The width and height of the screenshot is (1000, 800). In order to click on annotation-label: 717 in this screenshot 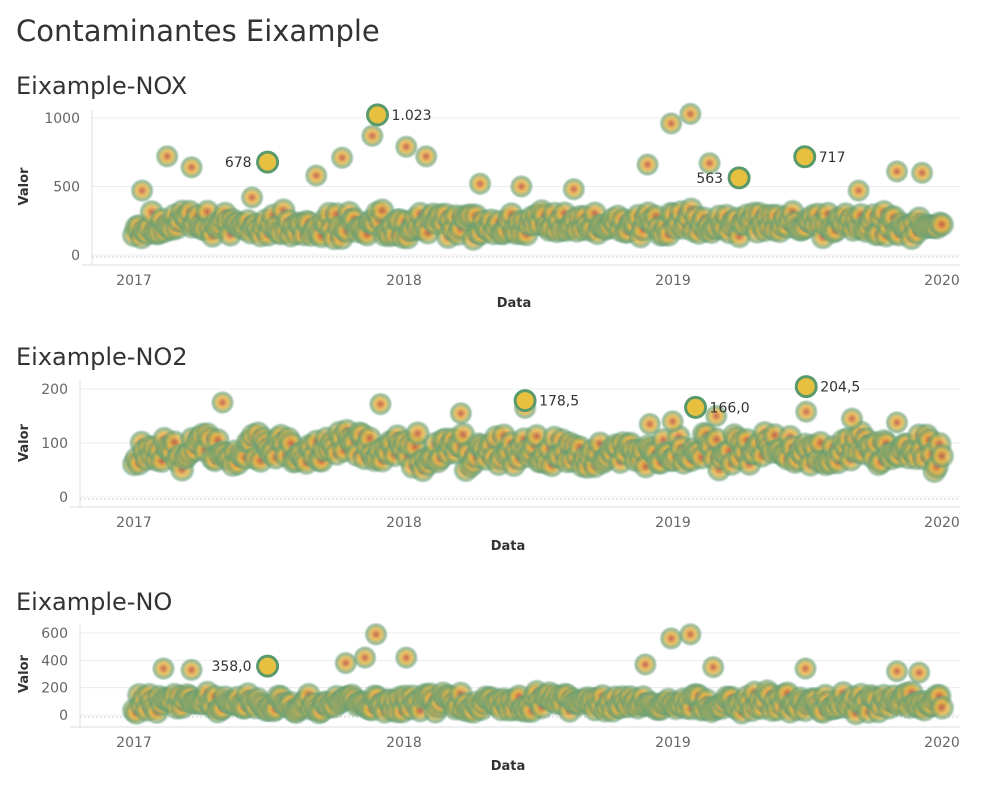, I will do `click(832, 158)`.